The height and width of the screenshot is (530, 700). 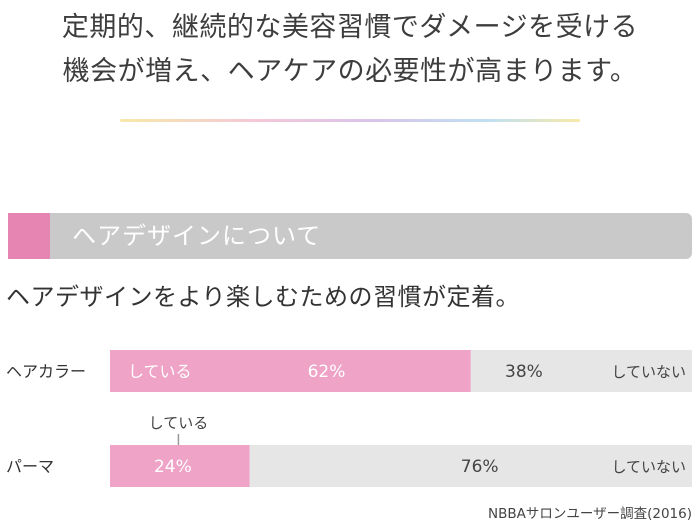 What do you see at coordinates (590, 514) in the screenshot?
I see `source-note: NBBAサロンユーザー調査(2016)` at bounding box center [590, 514].